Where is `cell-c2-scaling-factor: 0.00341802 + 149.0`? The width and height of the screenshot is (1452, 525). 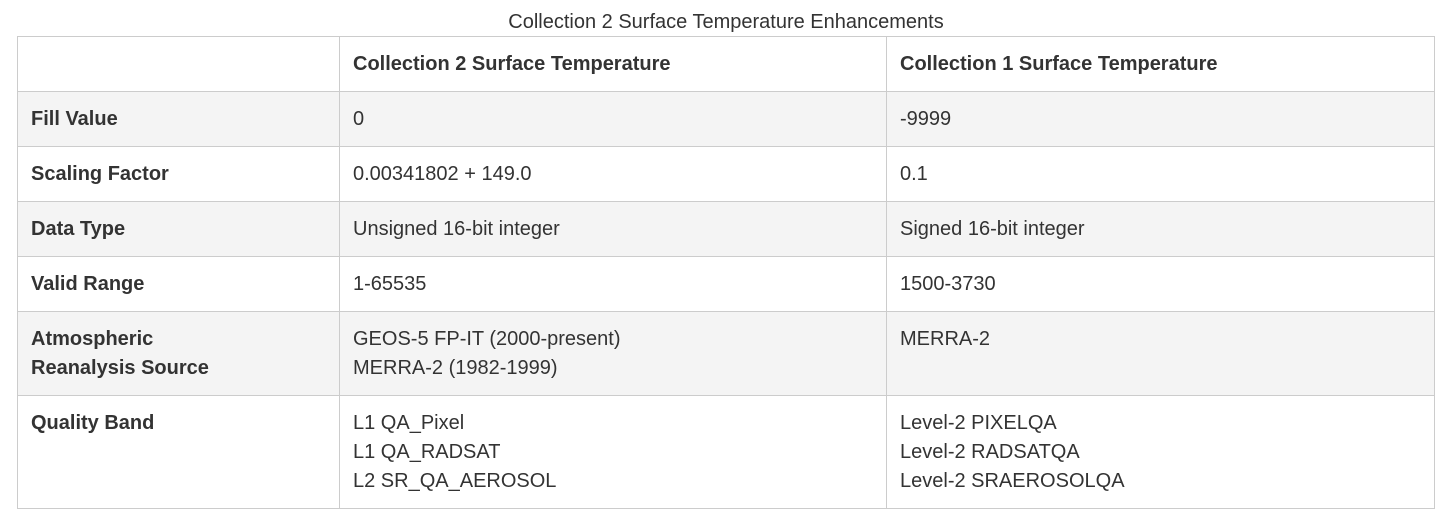 cell-c2-scaling-factor: 0.00341802 + 149.0 is located at coordinates (613, 174).